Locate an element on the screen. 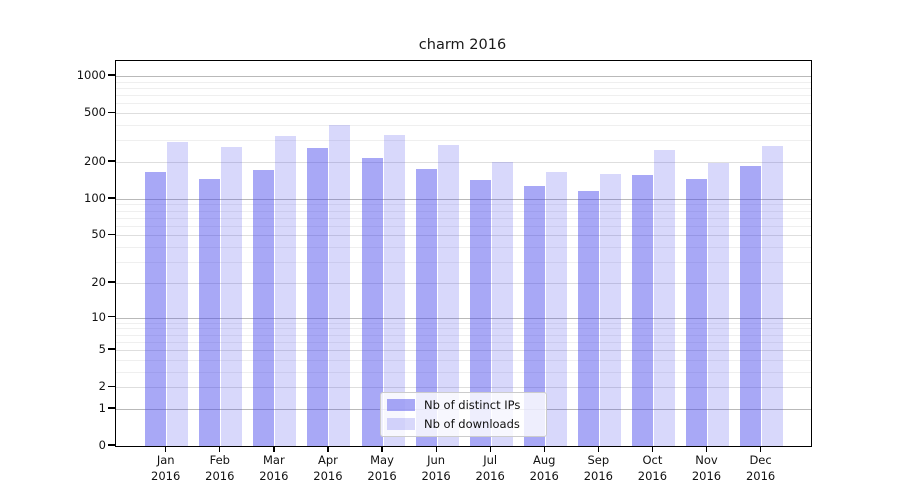 This screenshot has height=500, width=900. x-tick-mark-feb is located at coordinates (220, 449).